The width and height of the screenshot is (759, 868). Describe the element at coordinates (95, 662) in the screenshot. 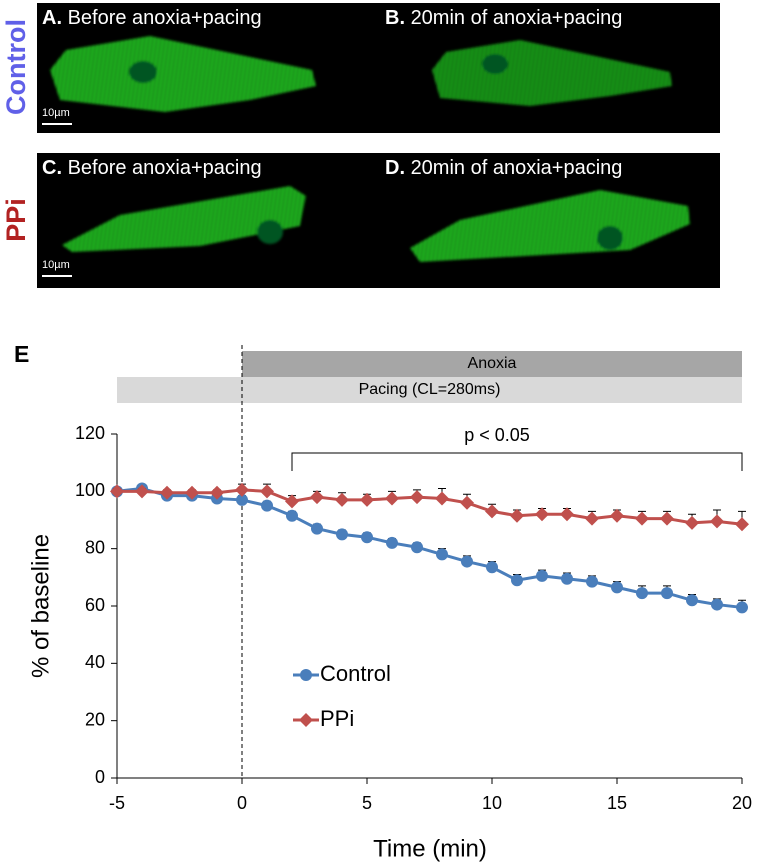

I see `y-tick-label: 40` at that location.